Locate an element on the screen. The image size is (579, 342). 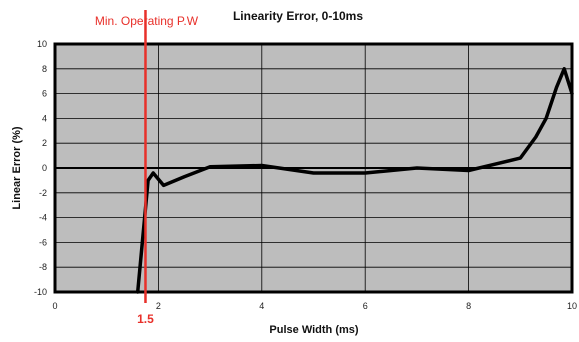
y-tick-label: 8 is located at coordinates (44, 69).